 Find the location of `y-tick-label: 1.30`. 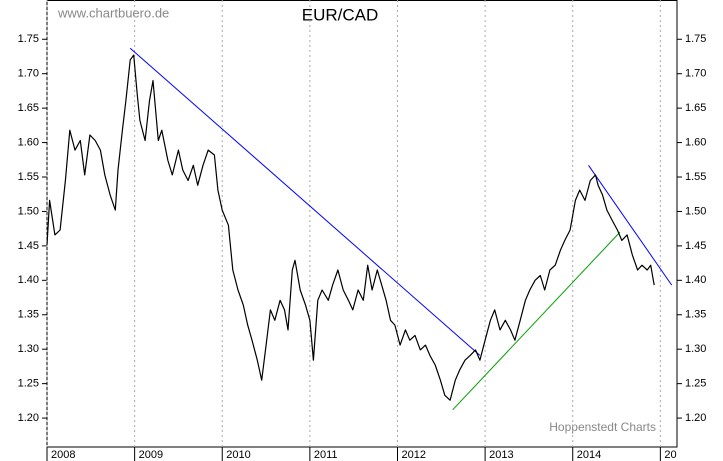

y-tick-label: 1.30 is located at coordinates (28, 349).